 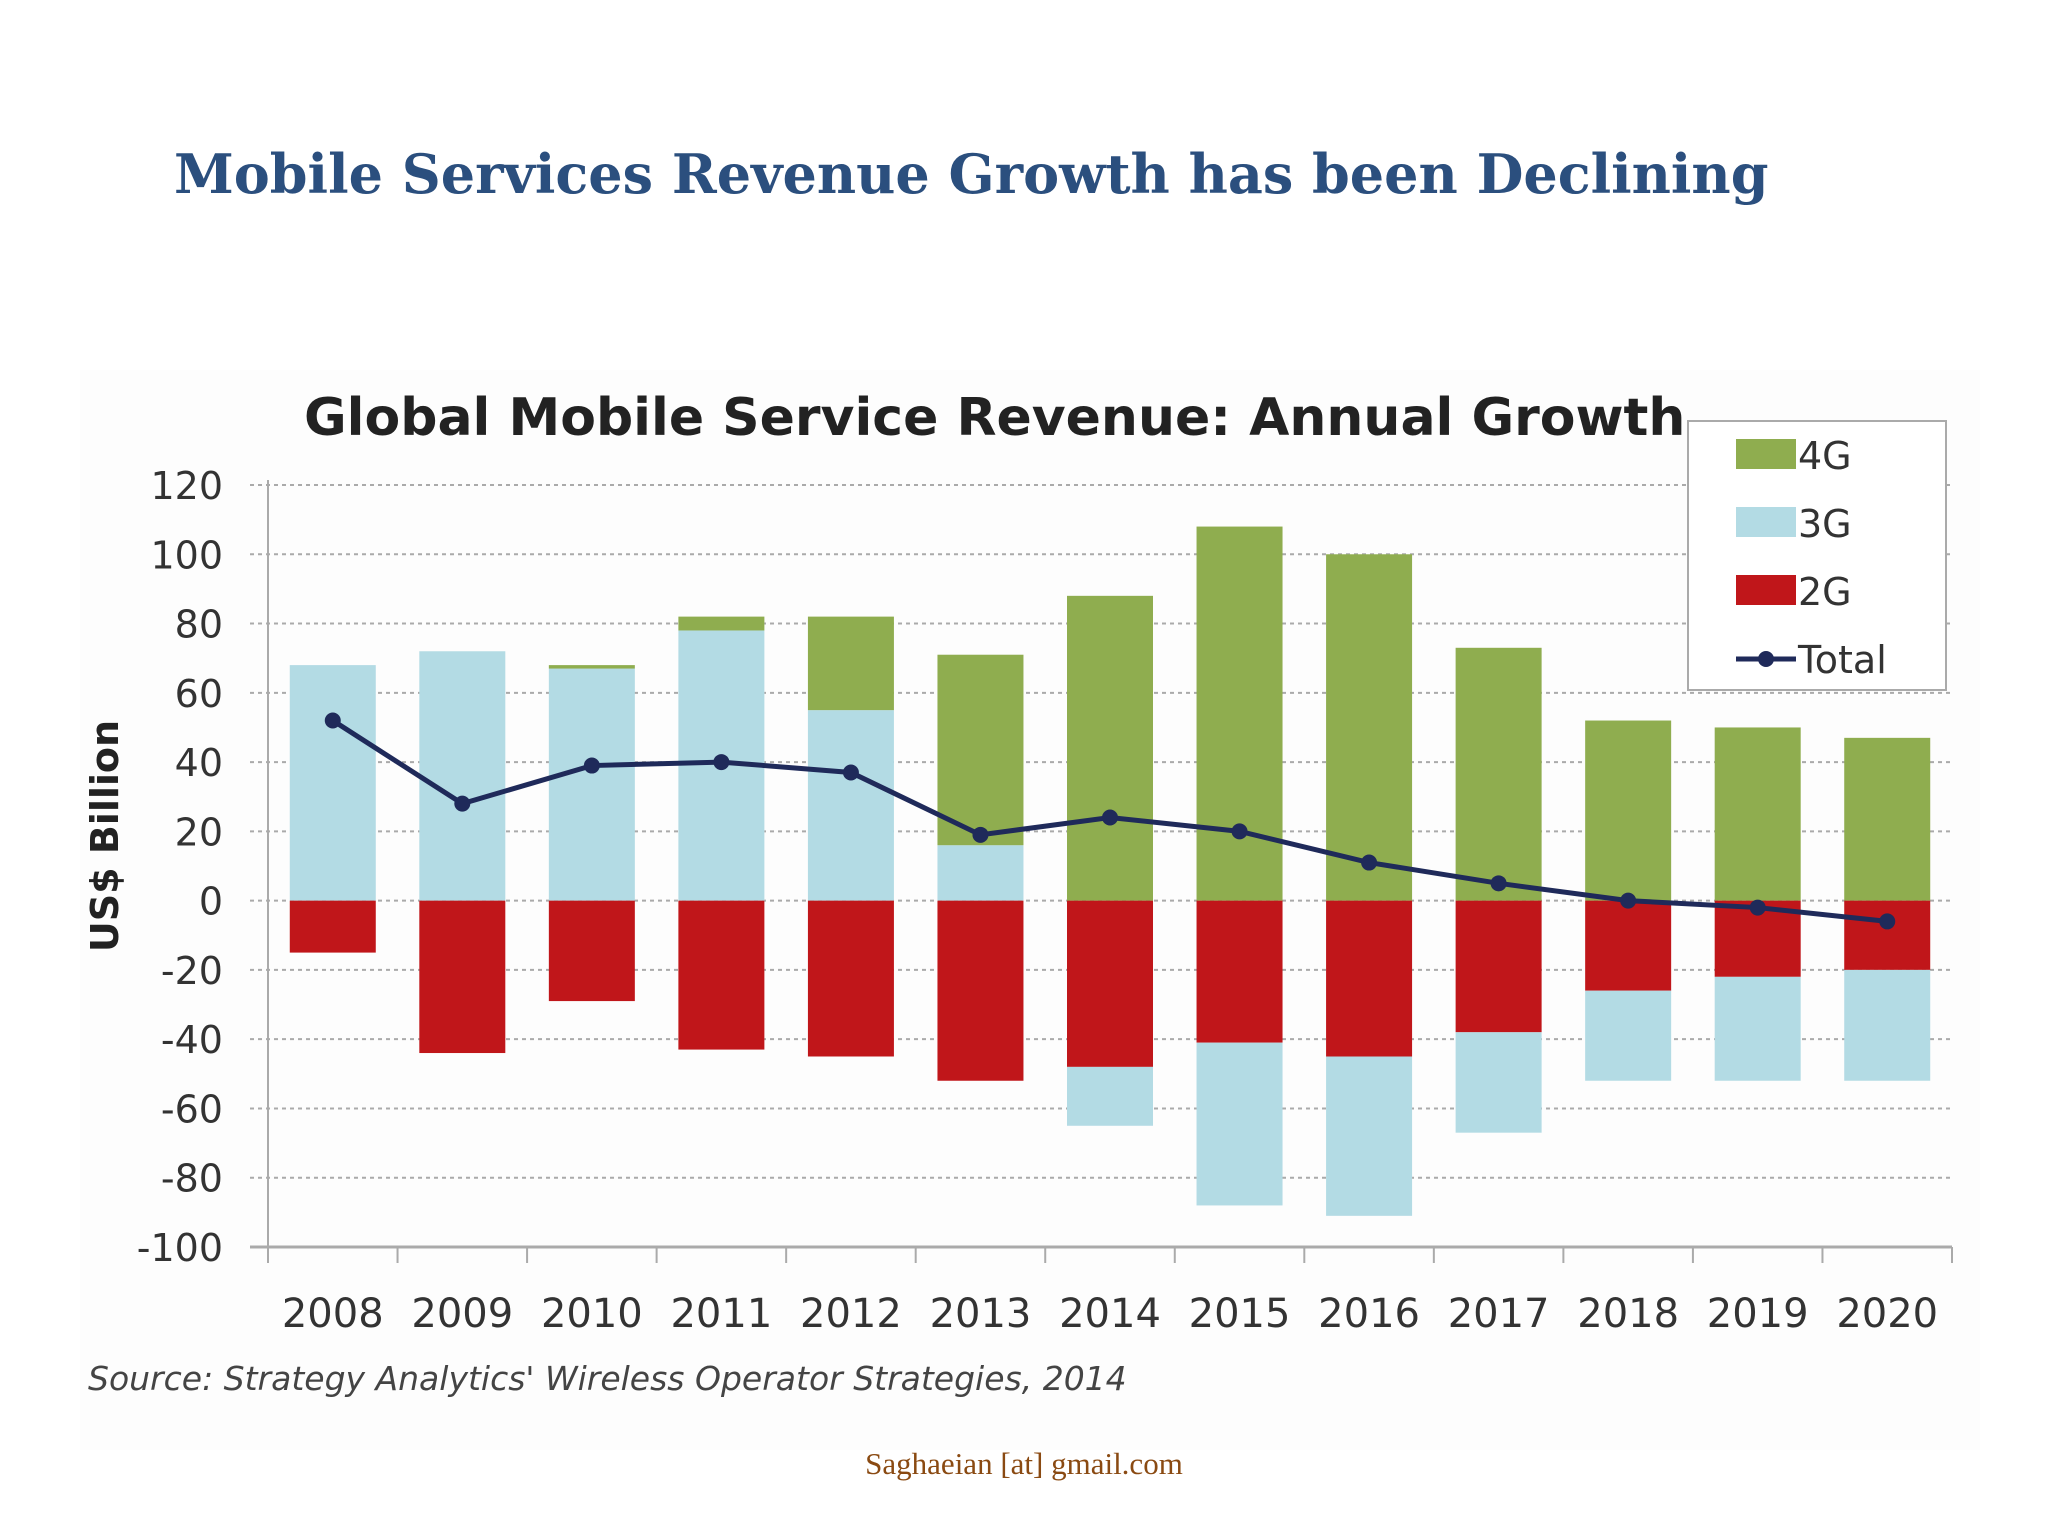 What do you see at coordinates (1239, 713) in the screenshot?
I see `bar-4g-2015` at bounding box center [1239, 713].